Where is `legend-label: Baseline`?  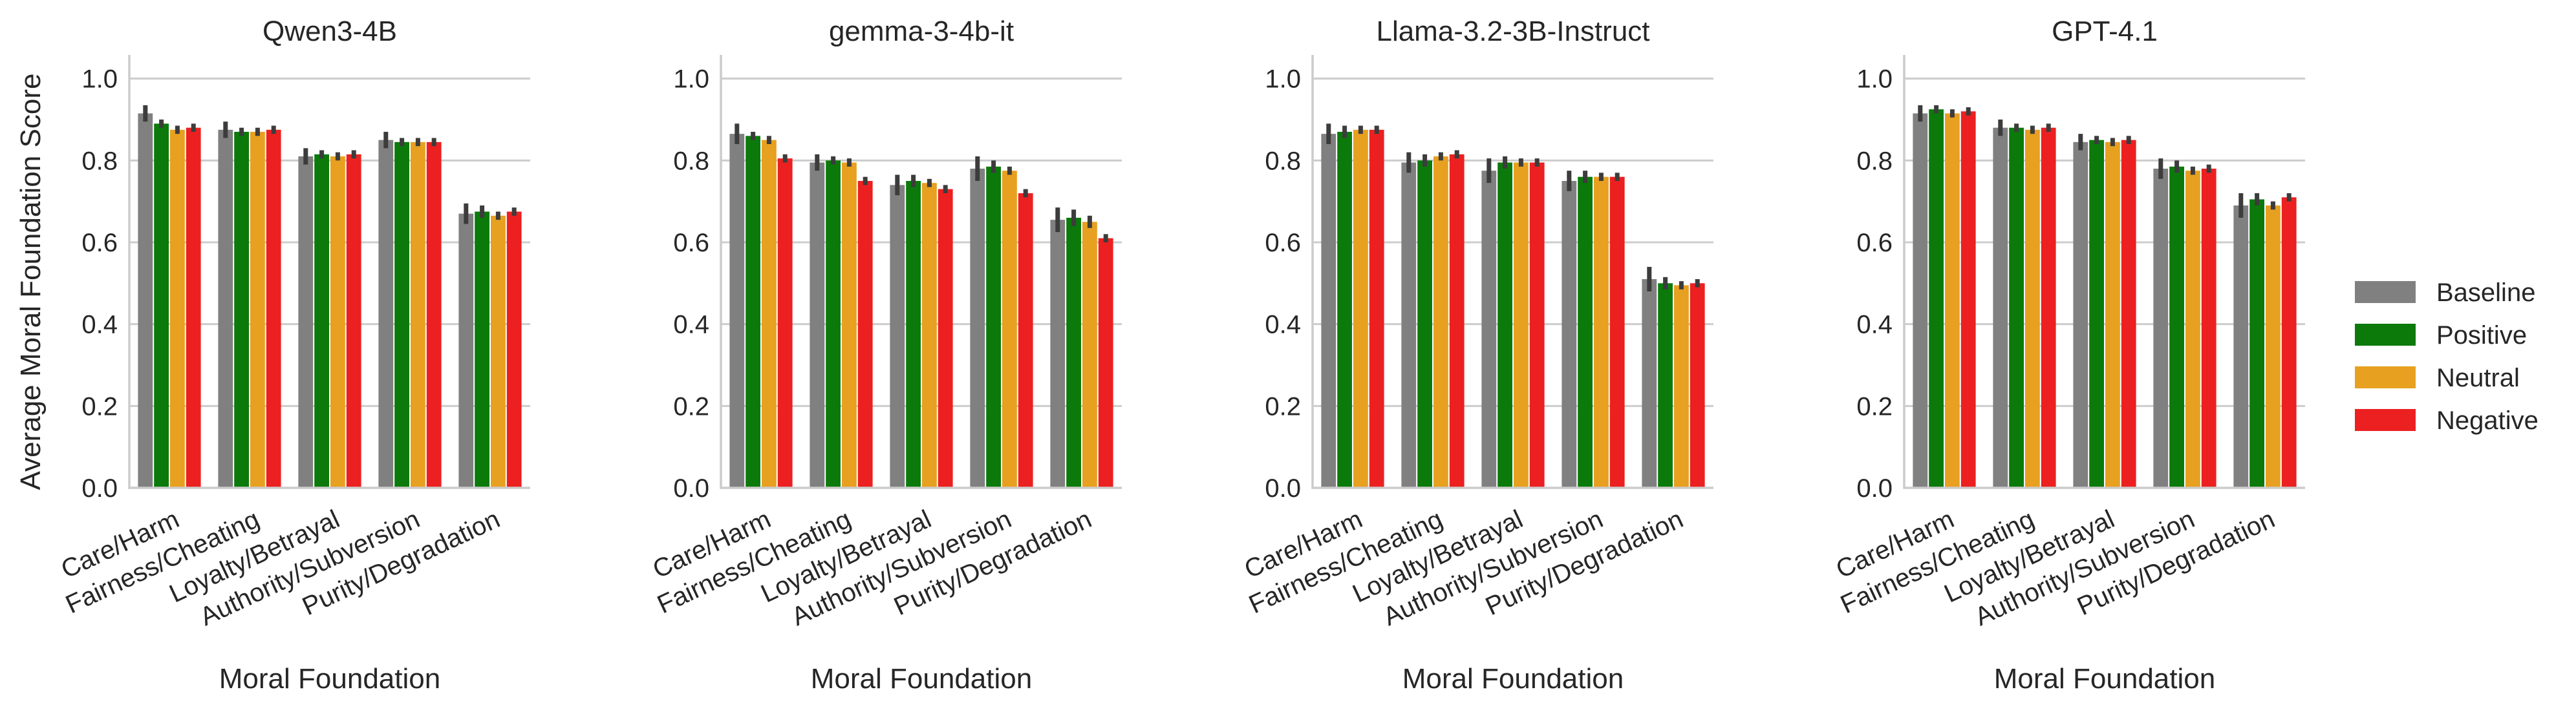
legend-label: Baseline is located at coordinates (2485, 292).